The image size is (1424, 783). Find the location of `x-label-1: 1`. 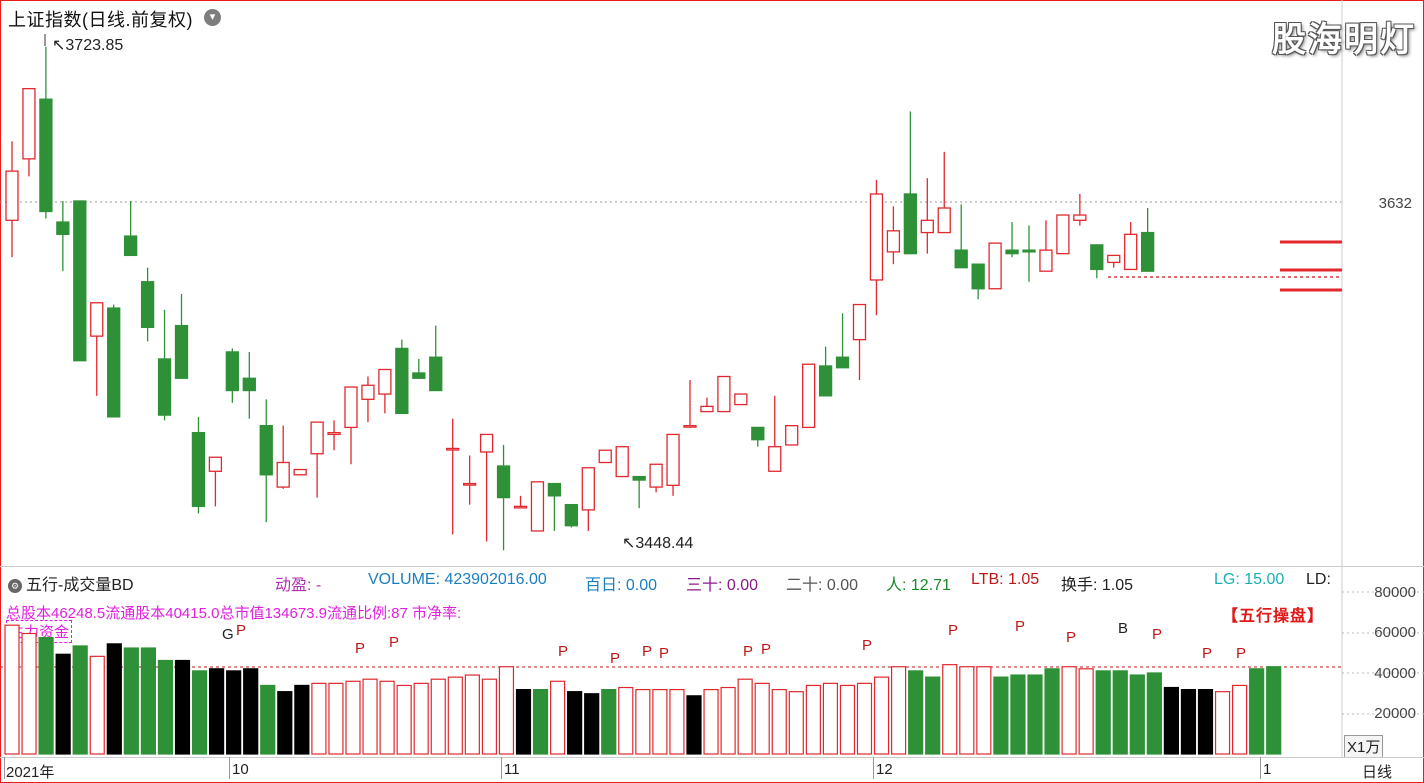

x-label-1: 1 is located at coordinates (1267, 769).